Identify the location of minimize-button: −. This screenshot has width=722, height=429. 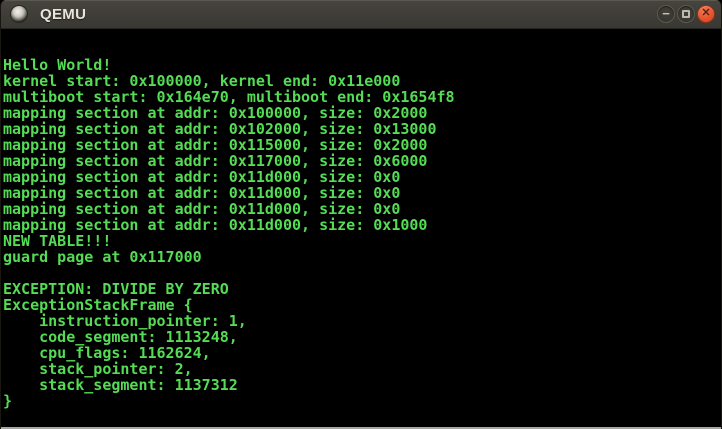
(666, 14).